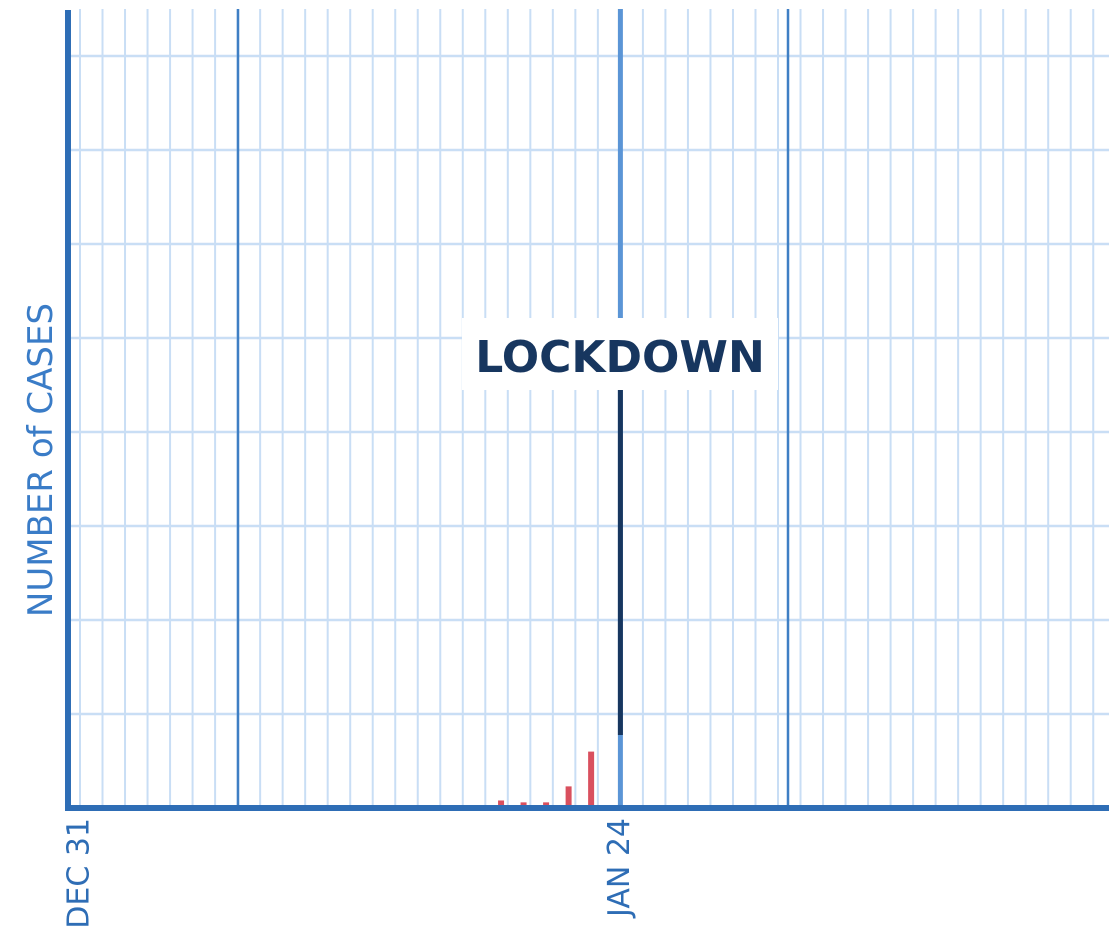 This screenshot has width=1109, height=948. What do you see at coordinates (619, 868) in the screenshot?
I see `x-tick-label: JAN 24` at bounding box center [619, 868].